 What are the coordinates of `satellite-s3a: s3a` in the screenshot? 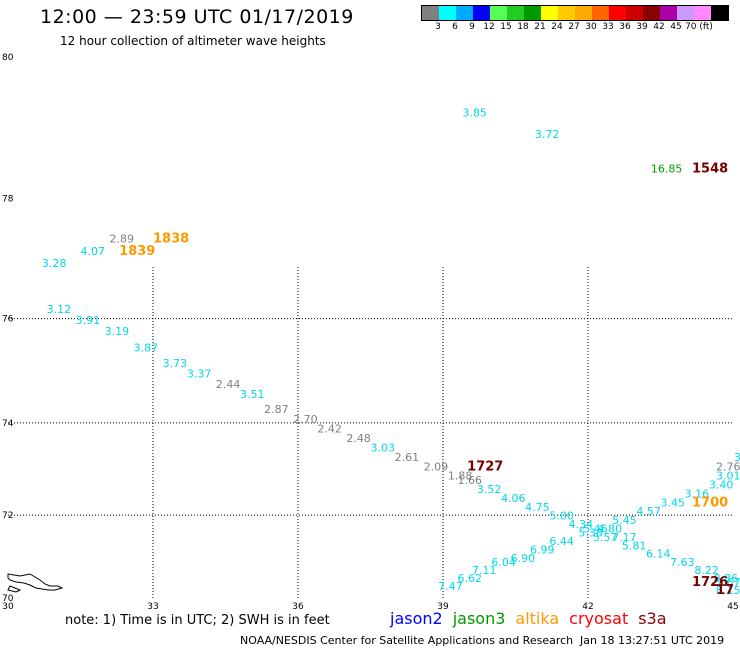 It's located at (652, 618).